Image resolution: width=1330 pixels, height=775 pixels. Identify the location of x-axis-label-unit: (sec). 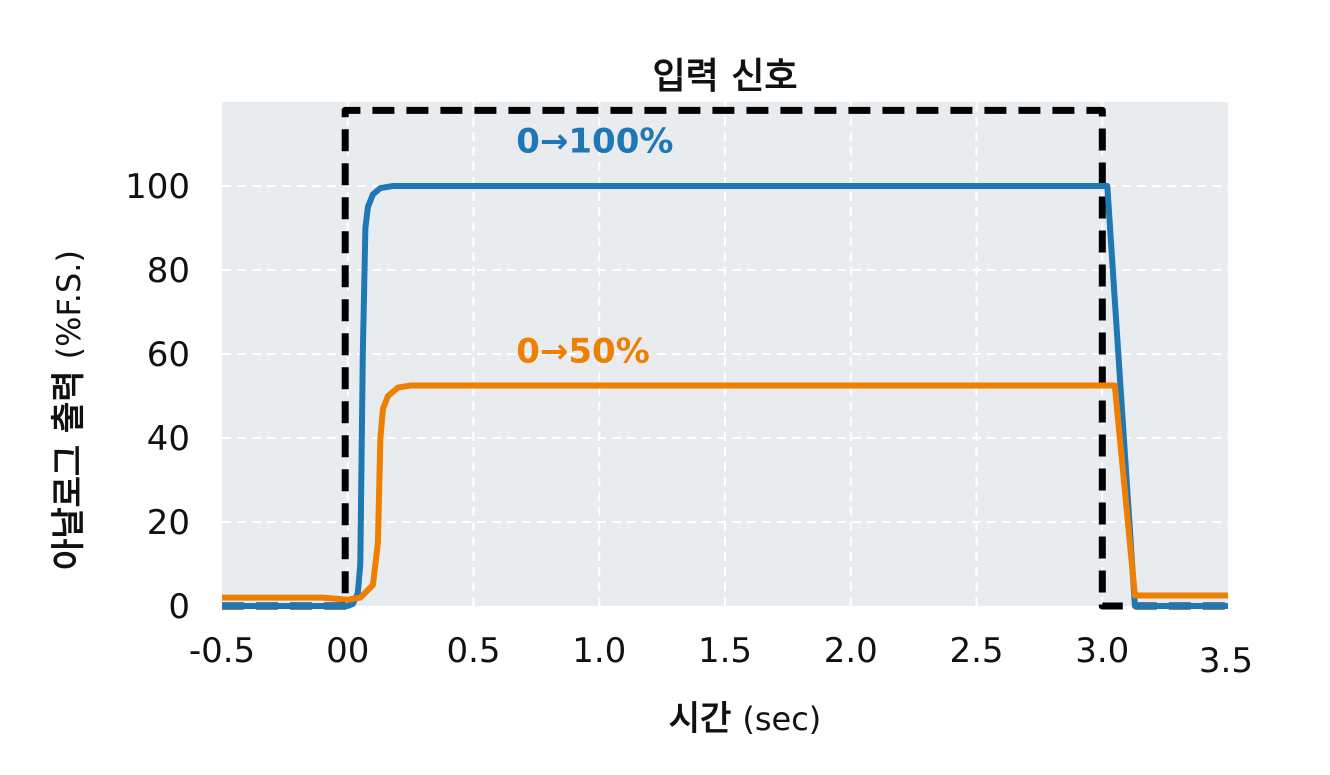
(781, 719).